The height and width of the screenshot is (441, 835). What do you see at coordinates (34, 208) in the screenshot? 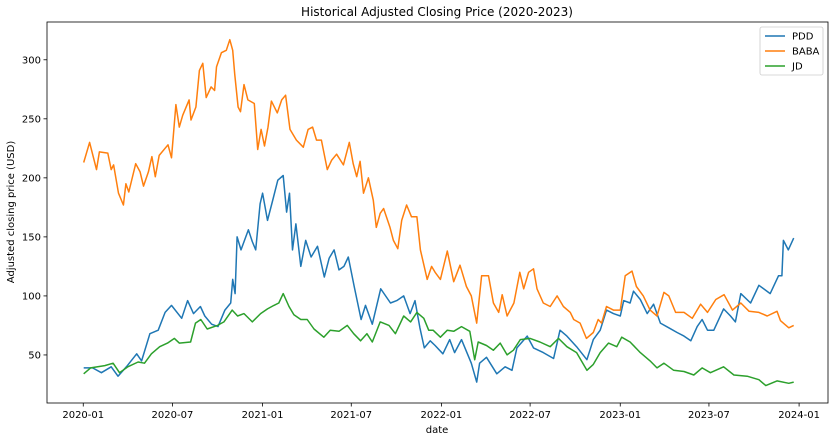
I see `y-axis: 50 100 150 200 250 300` at bounding box center [34, 208].